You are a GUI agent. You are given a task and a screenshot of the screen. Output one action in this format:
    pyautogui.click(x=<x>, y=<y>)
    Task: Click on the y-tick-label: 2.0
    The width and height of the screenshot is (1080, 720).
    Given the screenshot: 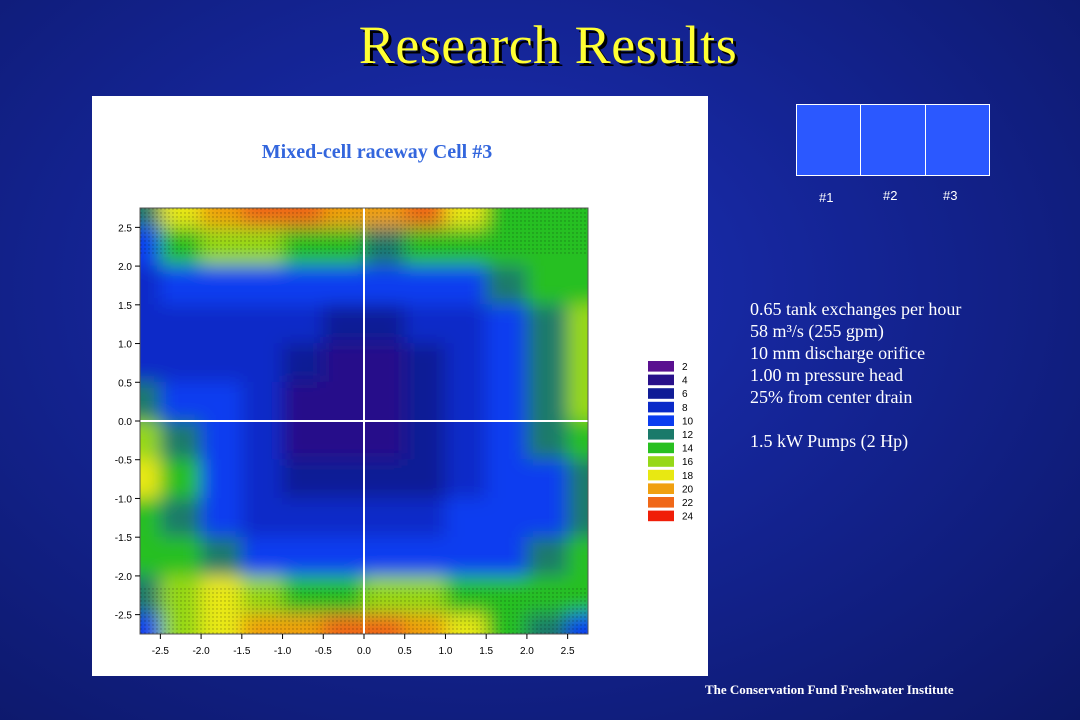 What is the action you would take?
    pyautogui.click(x=125, y=267)
    